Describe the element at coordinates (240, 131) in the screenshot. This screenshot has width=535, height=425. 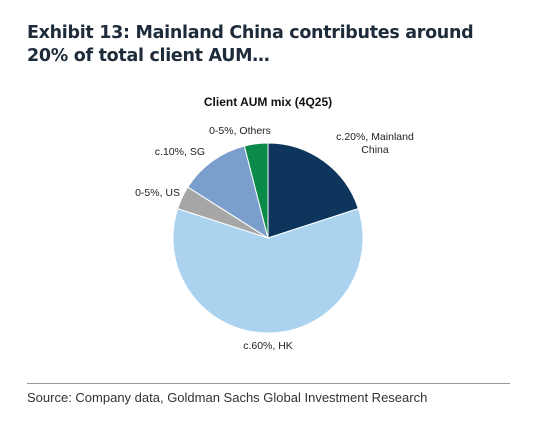
I see `slice-label: 0-5%, Others` at that location.